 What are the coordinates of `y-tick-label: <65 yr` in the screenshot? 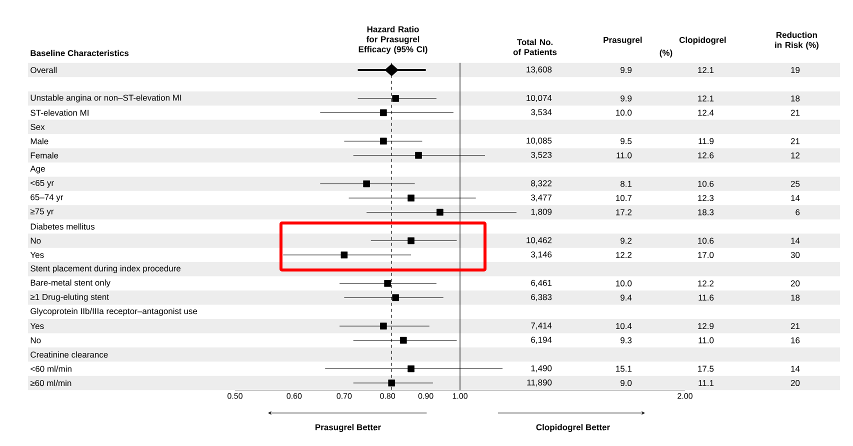 It's located at (42, 184).